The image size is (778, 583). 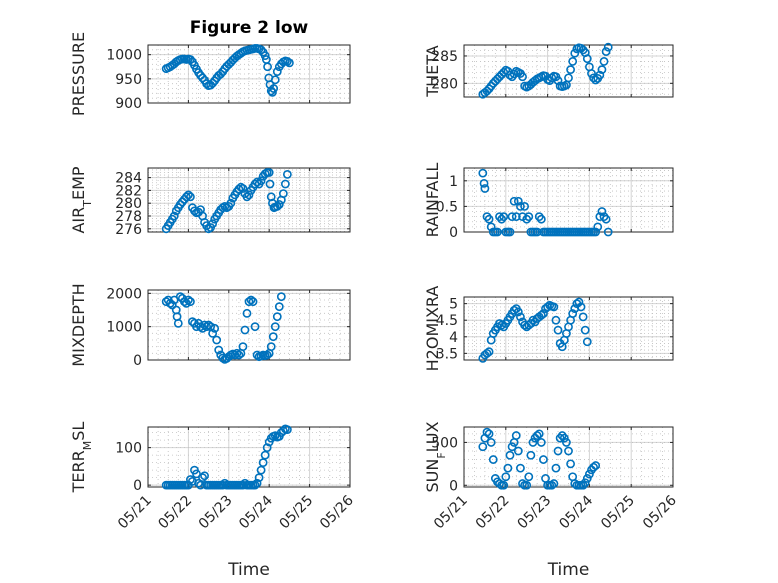 I want to click on x-tick-label: 05/26, so click(x=337, y=512).